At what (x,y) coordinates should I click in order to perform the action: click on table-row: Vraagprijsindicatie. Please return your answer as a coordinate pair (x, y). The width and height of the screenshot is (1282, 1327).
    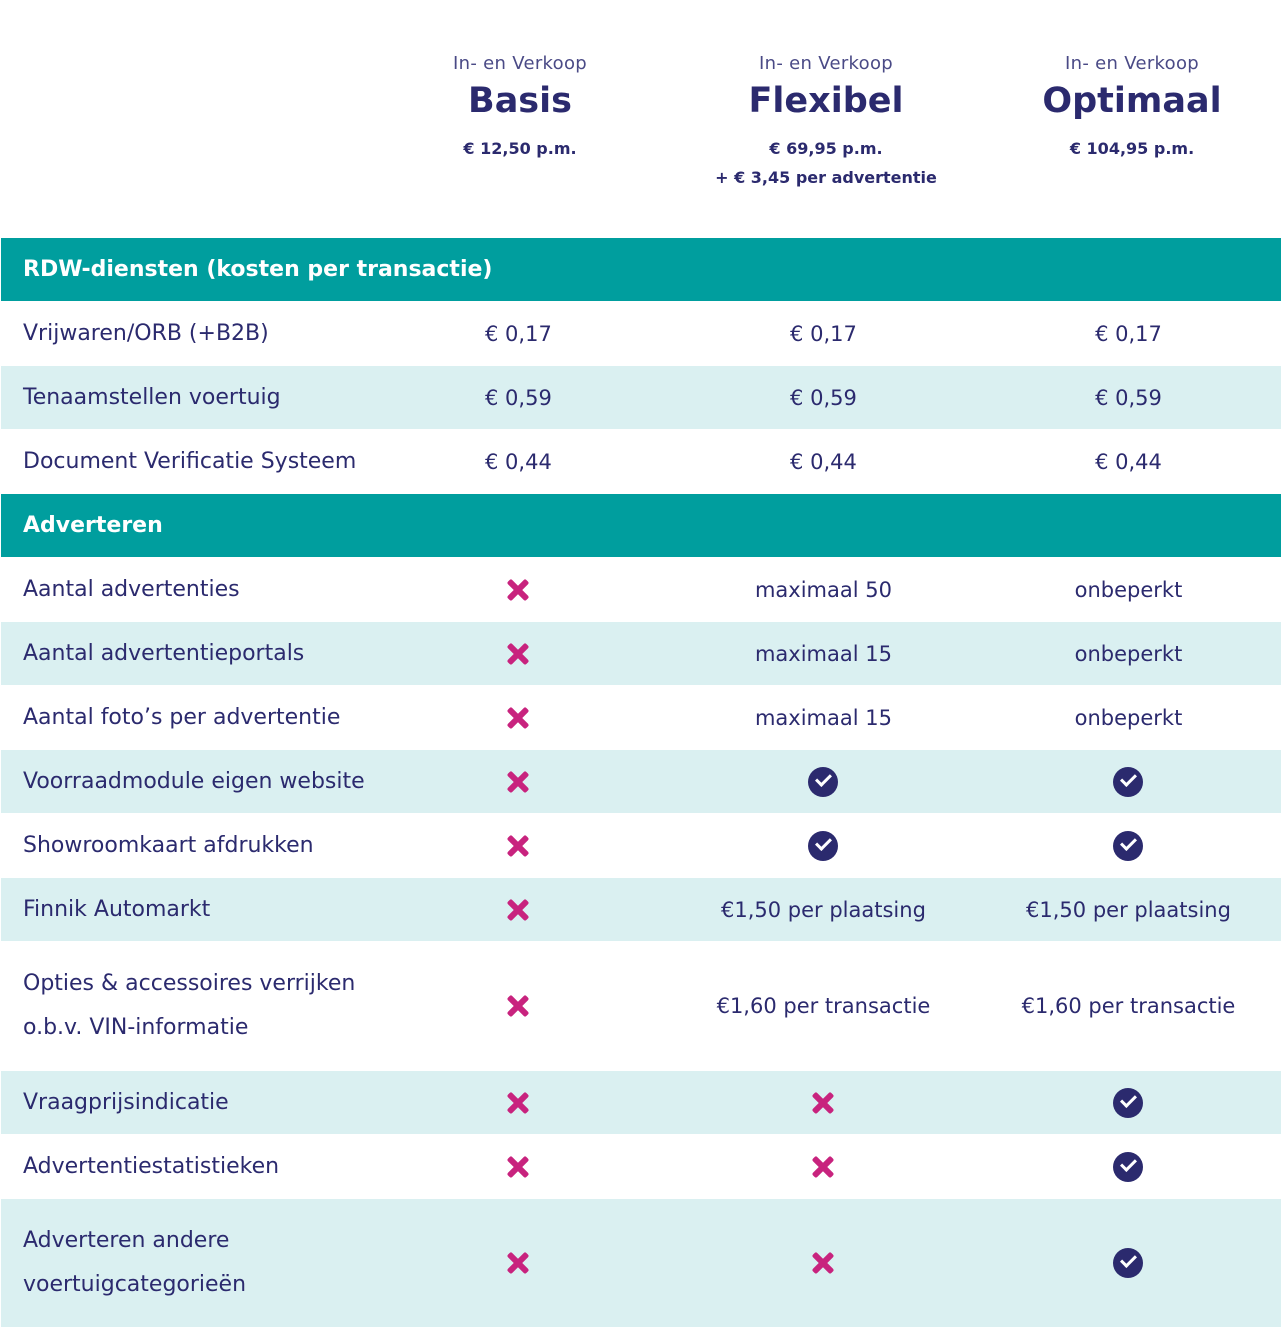
    Looking at the image, I should click on (641, 1102).